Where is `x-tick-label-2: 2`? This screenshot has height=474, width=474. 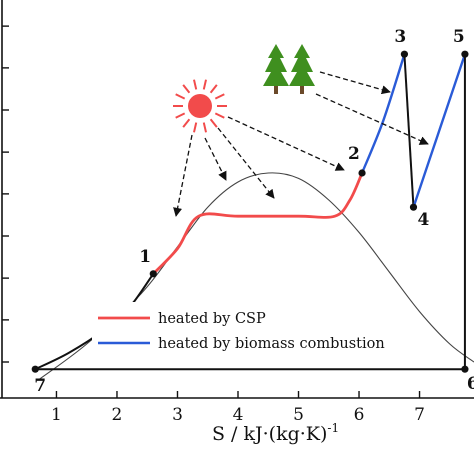
x-tick-label-2: 2 is located at coordinates (117, 415).